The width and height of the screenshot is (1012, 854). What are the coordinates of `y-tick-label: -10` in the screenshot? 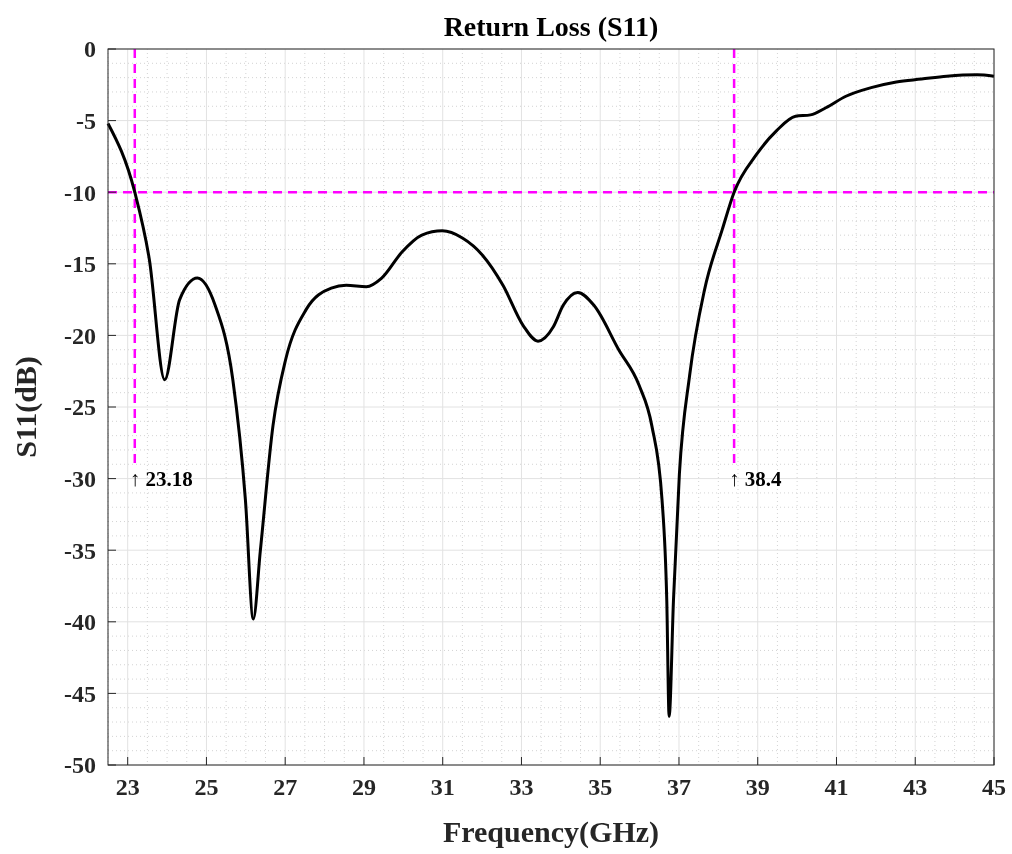 It's located at (80, 192).